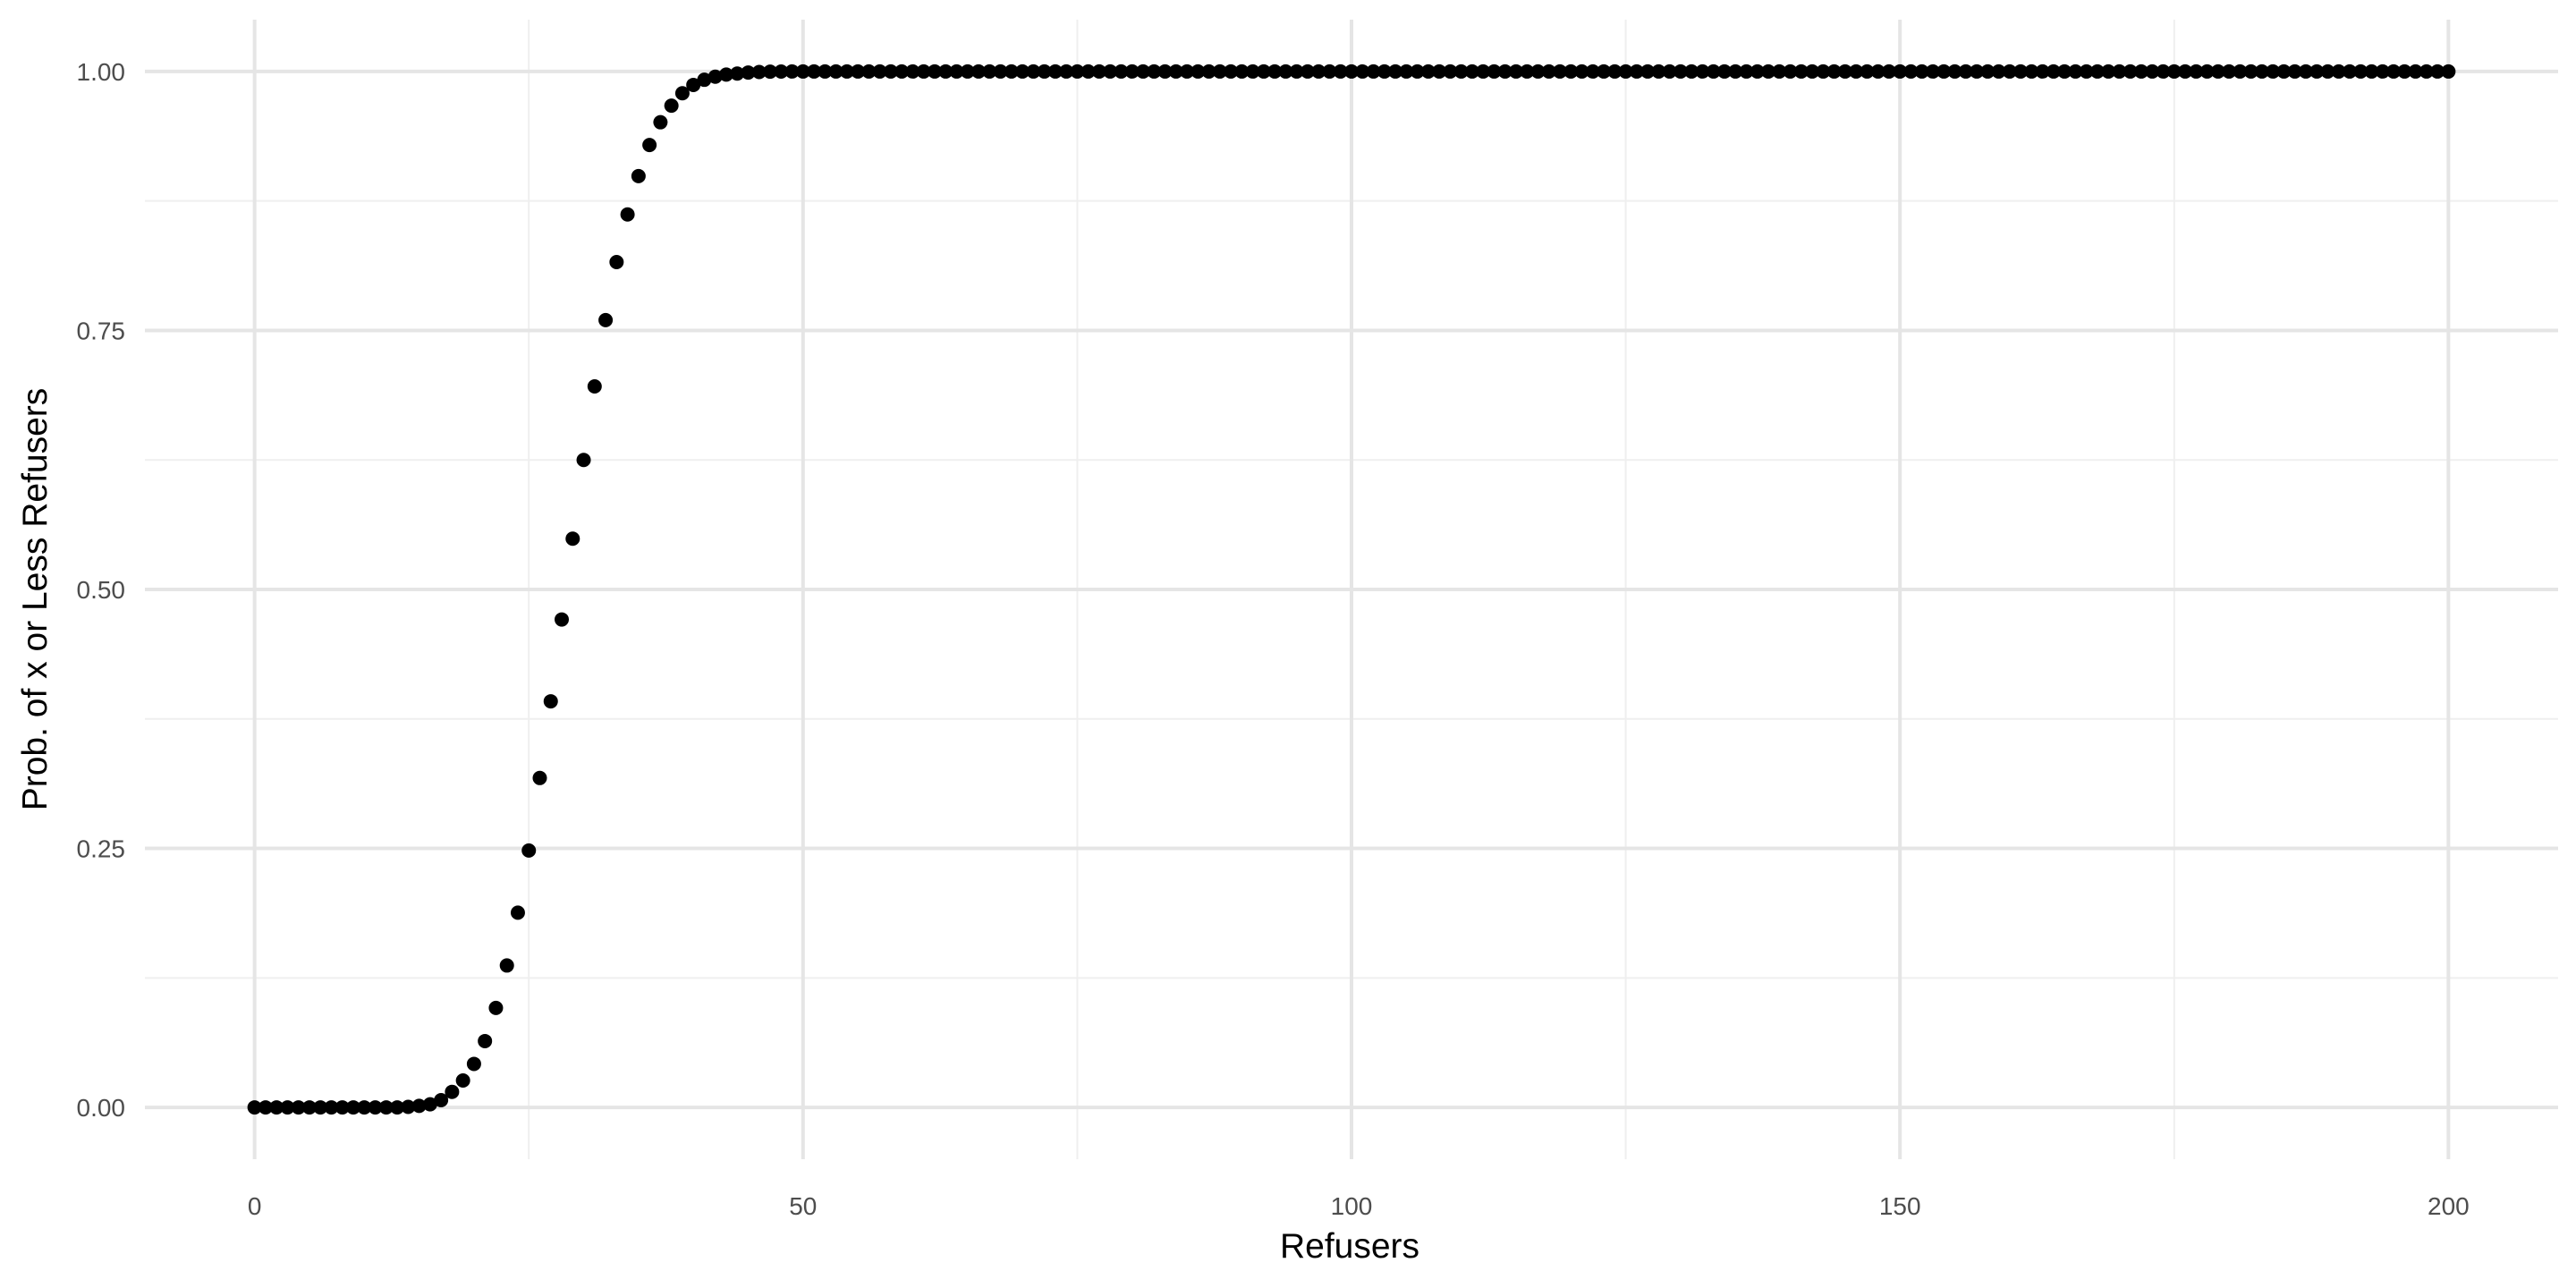 The width and height of the screenshot is (2576, 1288). What do you see at coordinates (1900, 1206) in the screenshot?
I see `x-tick-label: 150` at bounding box center [1900, 1206].